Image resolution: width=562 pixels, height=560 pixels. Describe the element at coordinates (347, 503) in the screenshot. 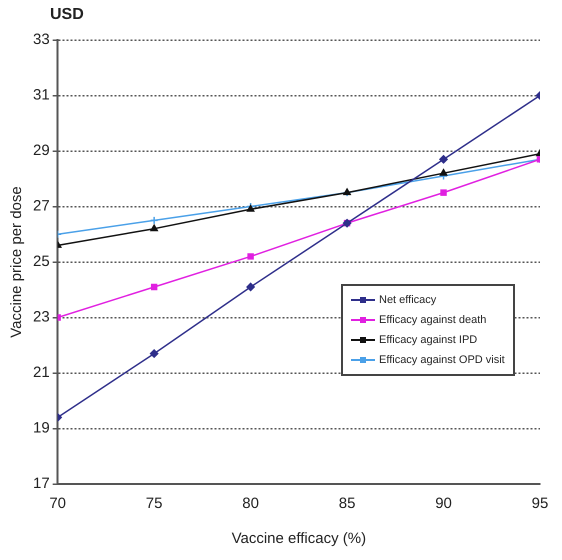

I see `x-tick-label: 85` at that location.